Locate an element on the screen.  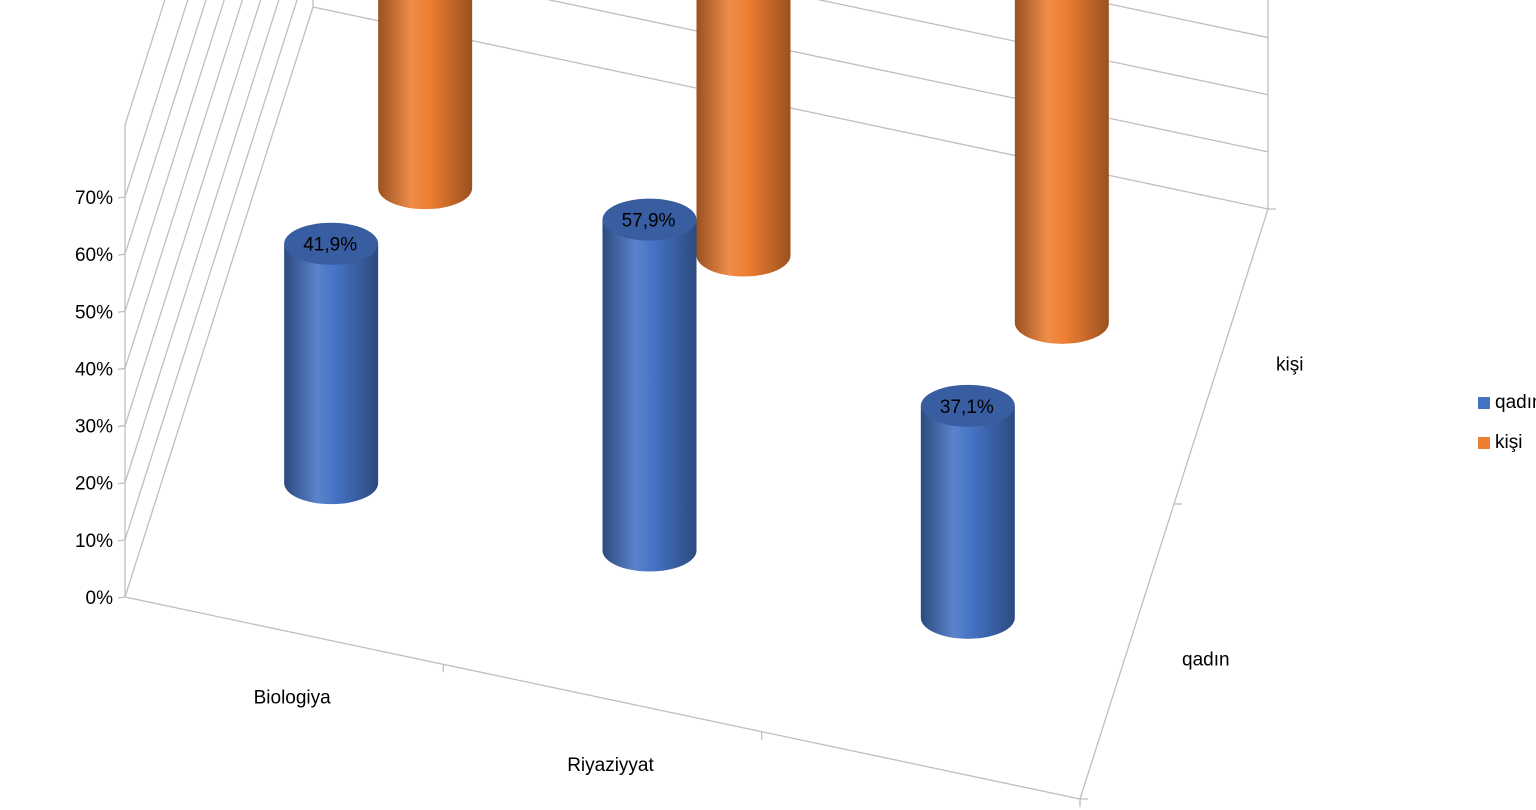
legend-swatch-kisi is located at coordinates (1484, 443).